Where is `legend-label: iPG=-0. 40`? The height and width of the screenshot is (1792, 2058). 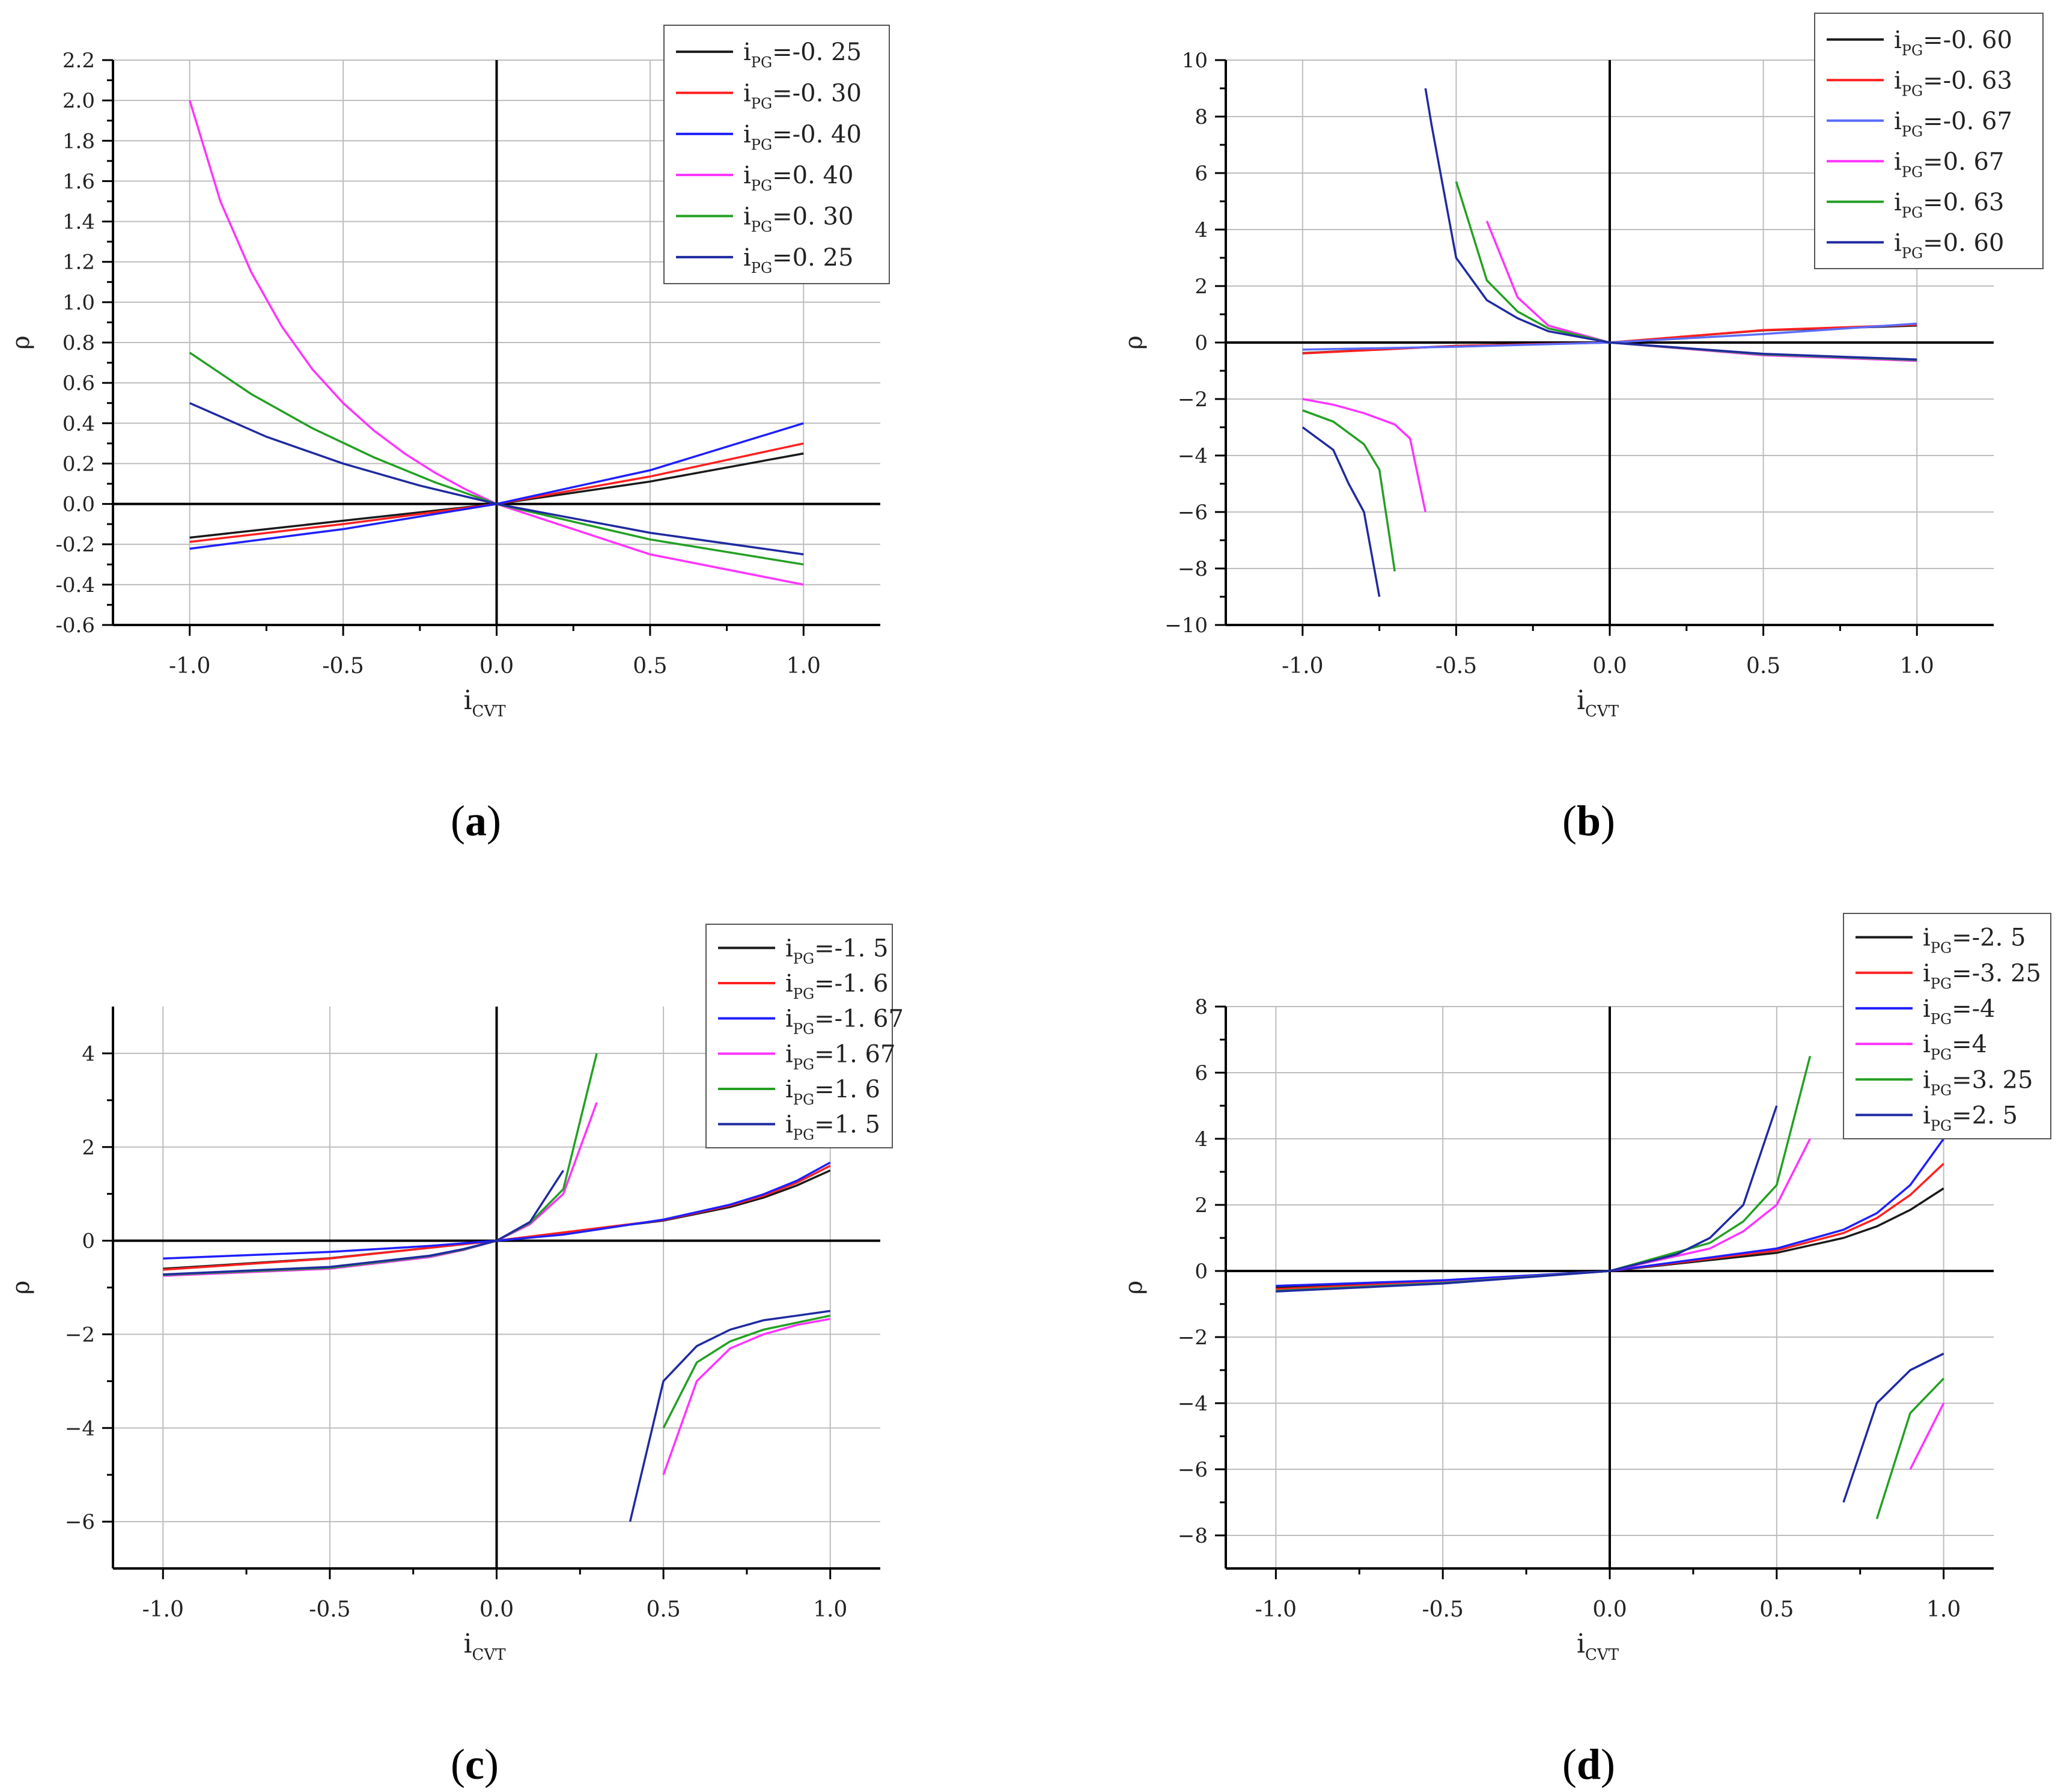 legend-label: iPG=-0. 40 is located at coordinates (803, 137).